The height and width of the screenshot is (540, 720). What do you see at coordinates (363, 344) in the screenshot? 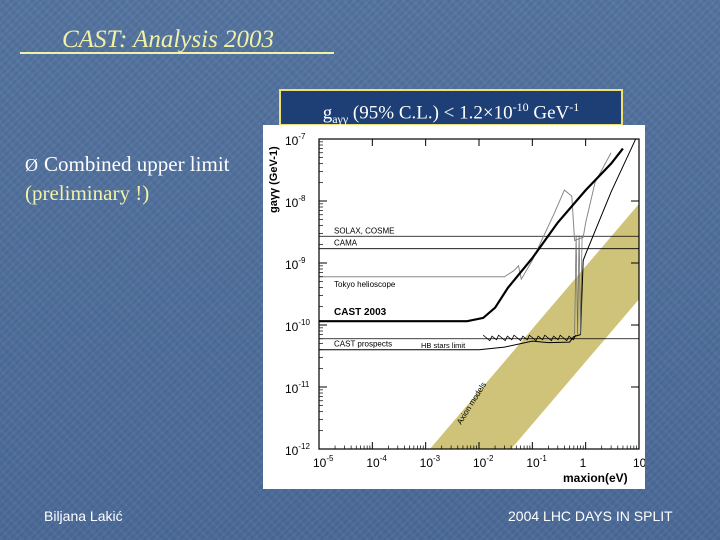
I see `label-cast-prospects: CAST prospects` at bounding box center [363, 344].